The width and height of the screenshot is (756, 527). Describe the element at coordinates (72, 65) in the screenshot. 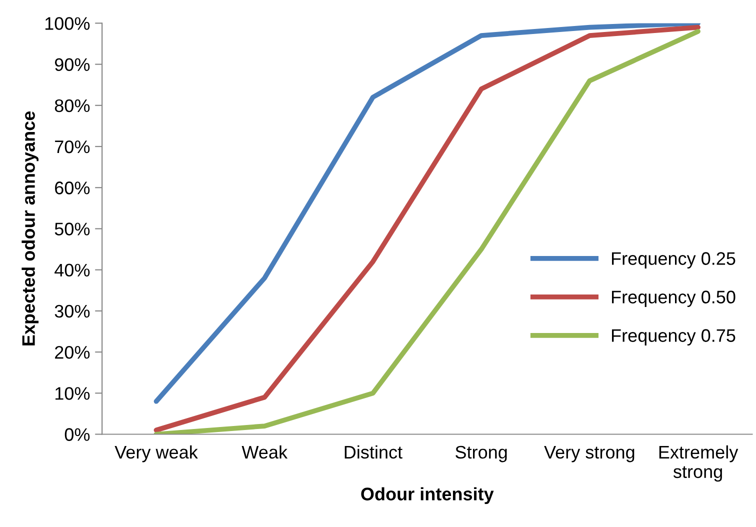

I see `y-tick-label: 90%` at that location.